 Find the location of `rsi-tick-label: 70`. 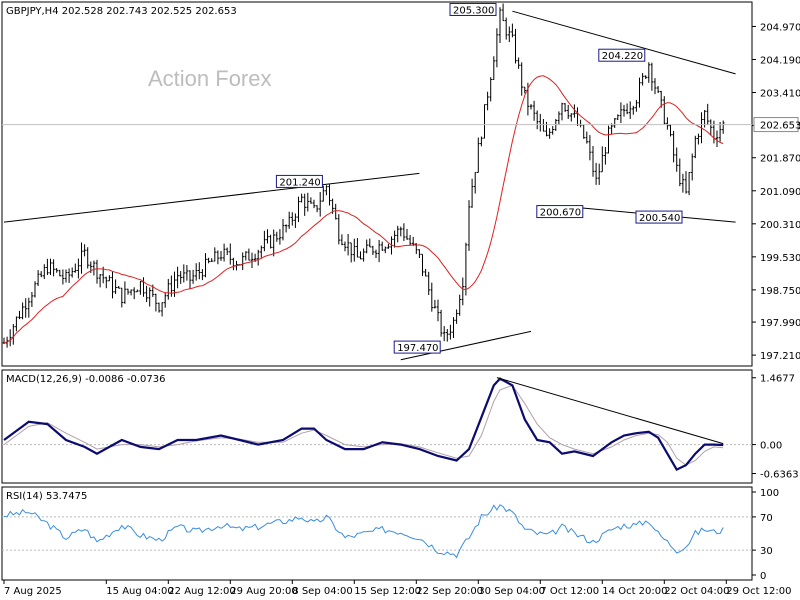

rsi-tick-label: 70 is located at coordinates (766, 518).